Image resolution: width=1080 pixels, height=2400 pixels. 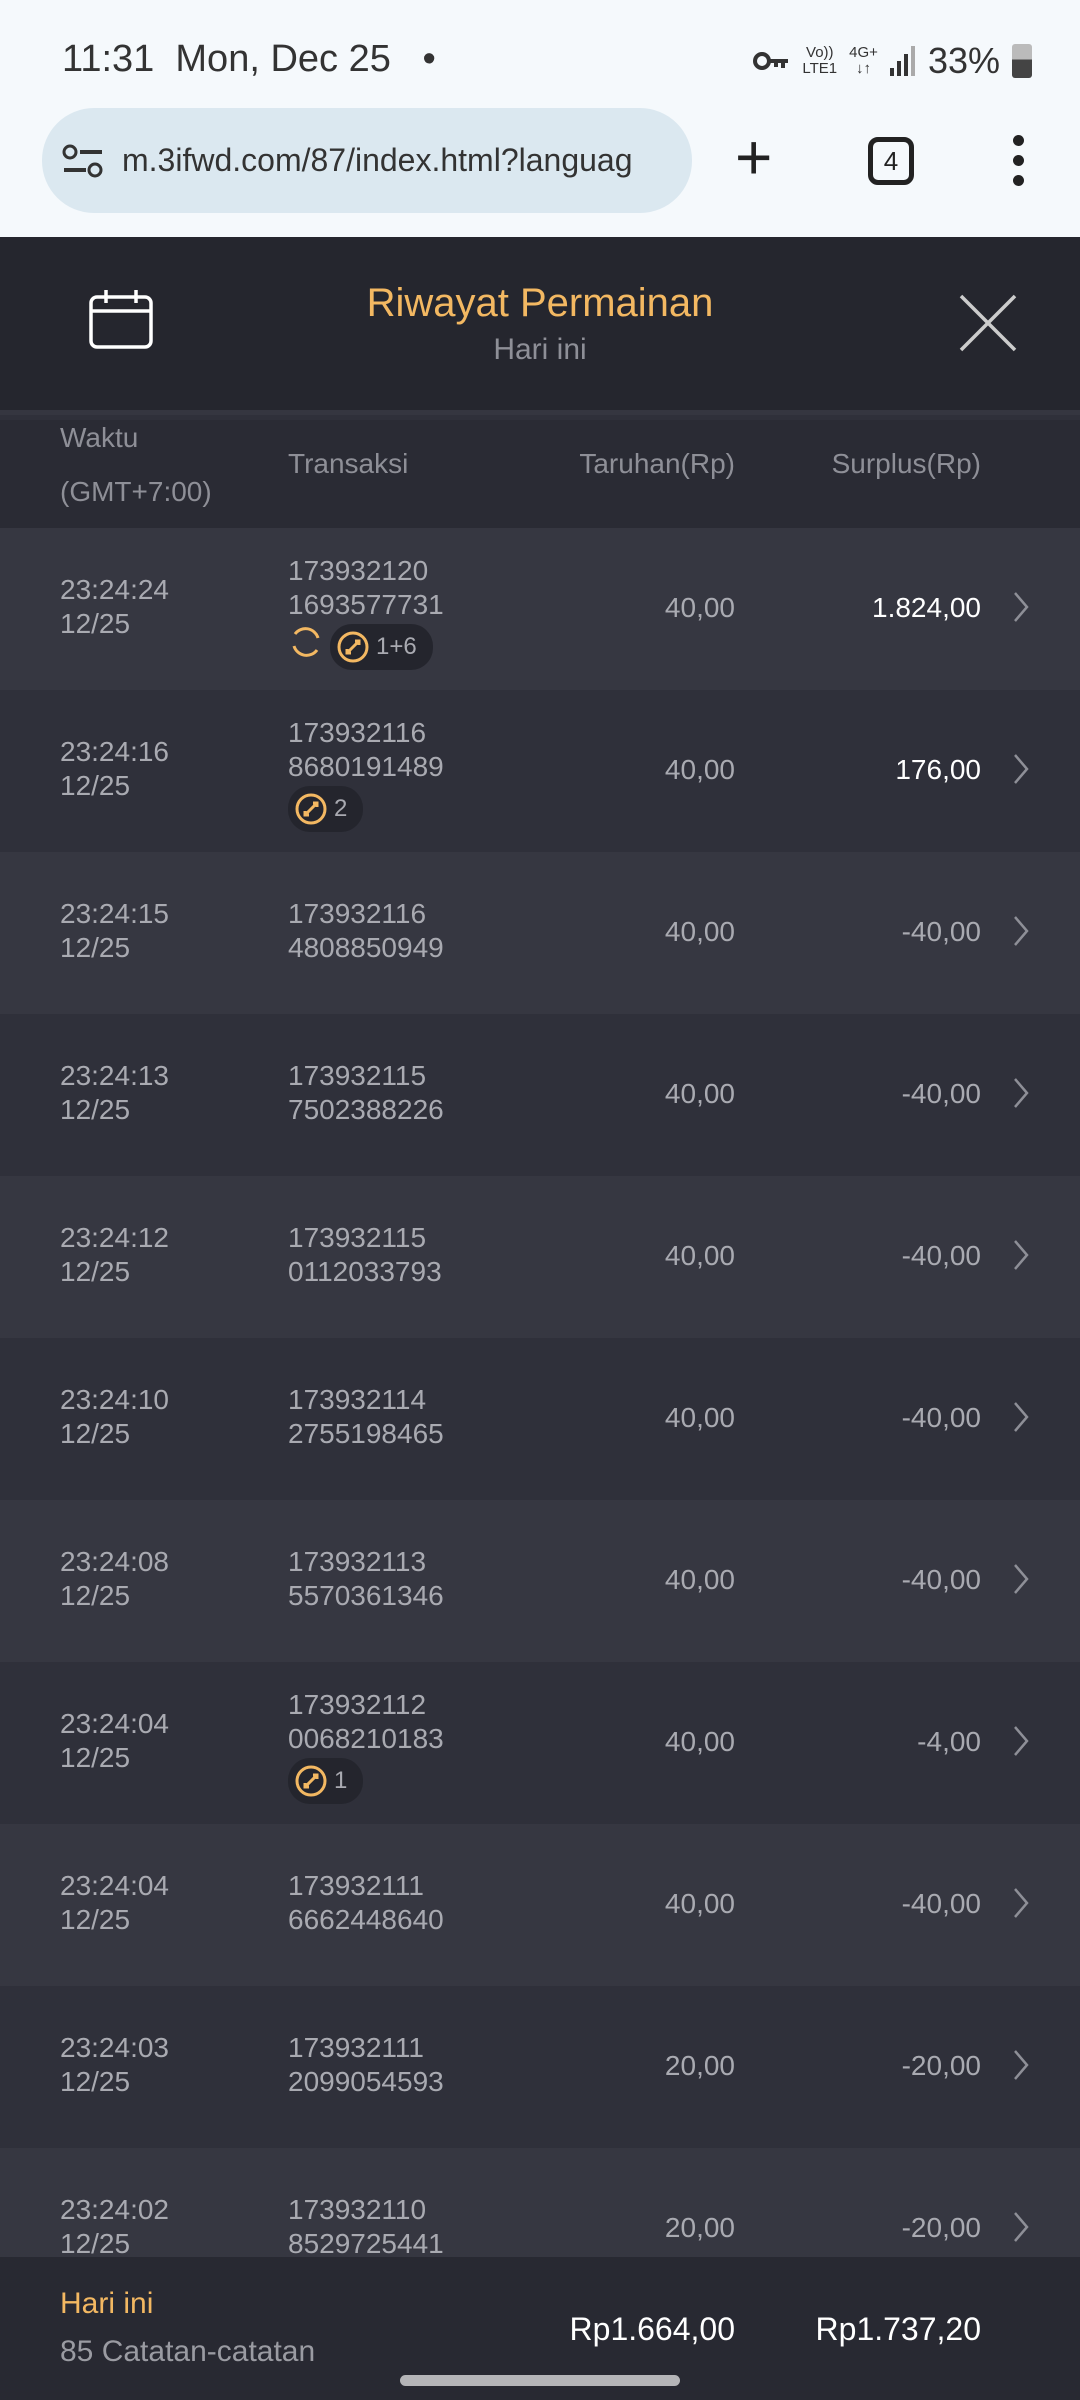 I want to click on row-transaction: 173932111 6662448640, so click(x=366, y=1903).